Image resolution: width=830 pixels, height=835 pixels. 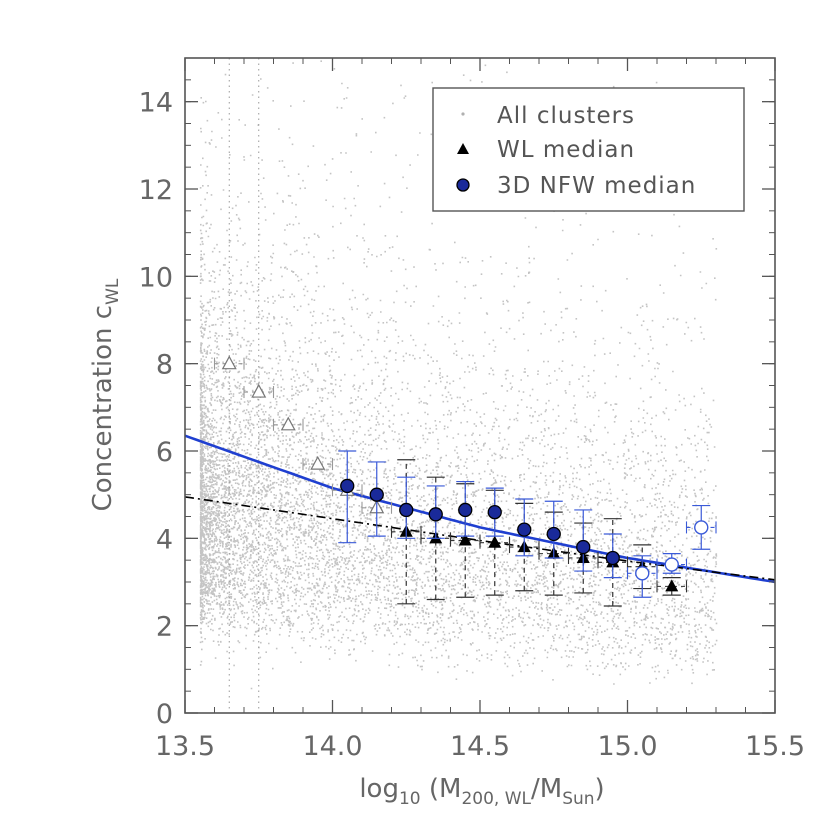 What do you see at coordinates (566, 150) in the screenshot?
I see `legend-wl-median-label: WL median` at bounding box center [566, 150].